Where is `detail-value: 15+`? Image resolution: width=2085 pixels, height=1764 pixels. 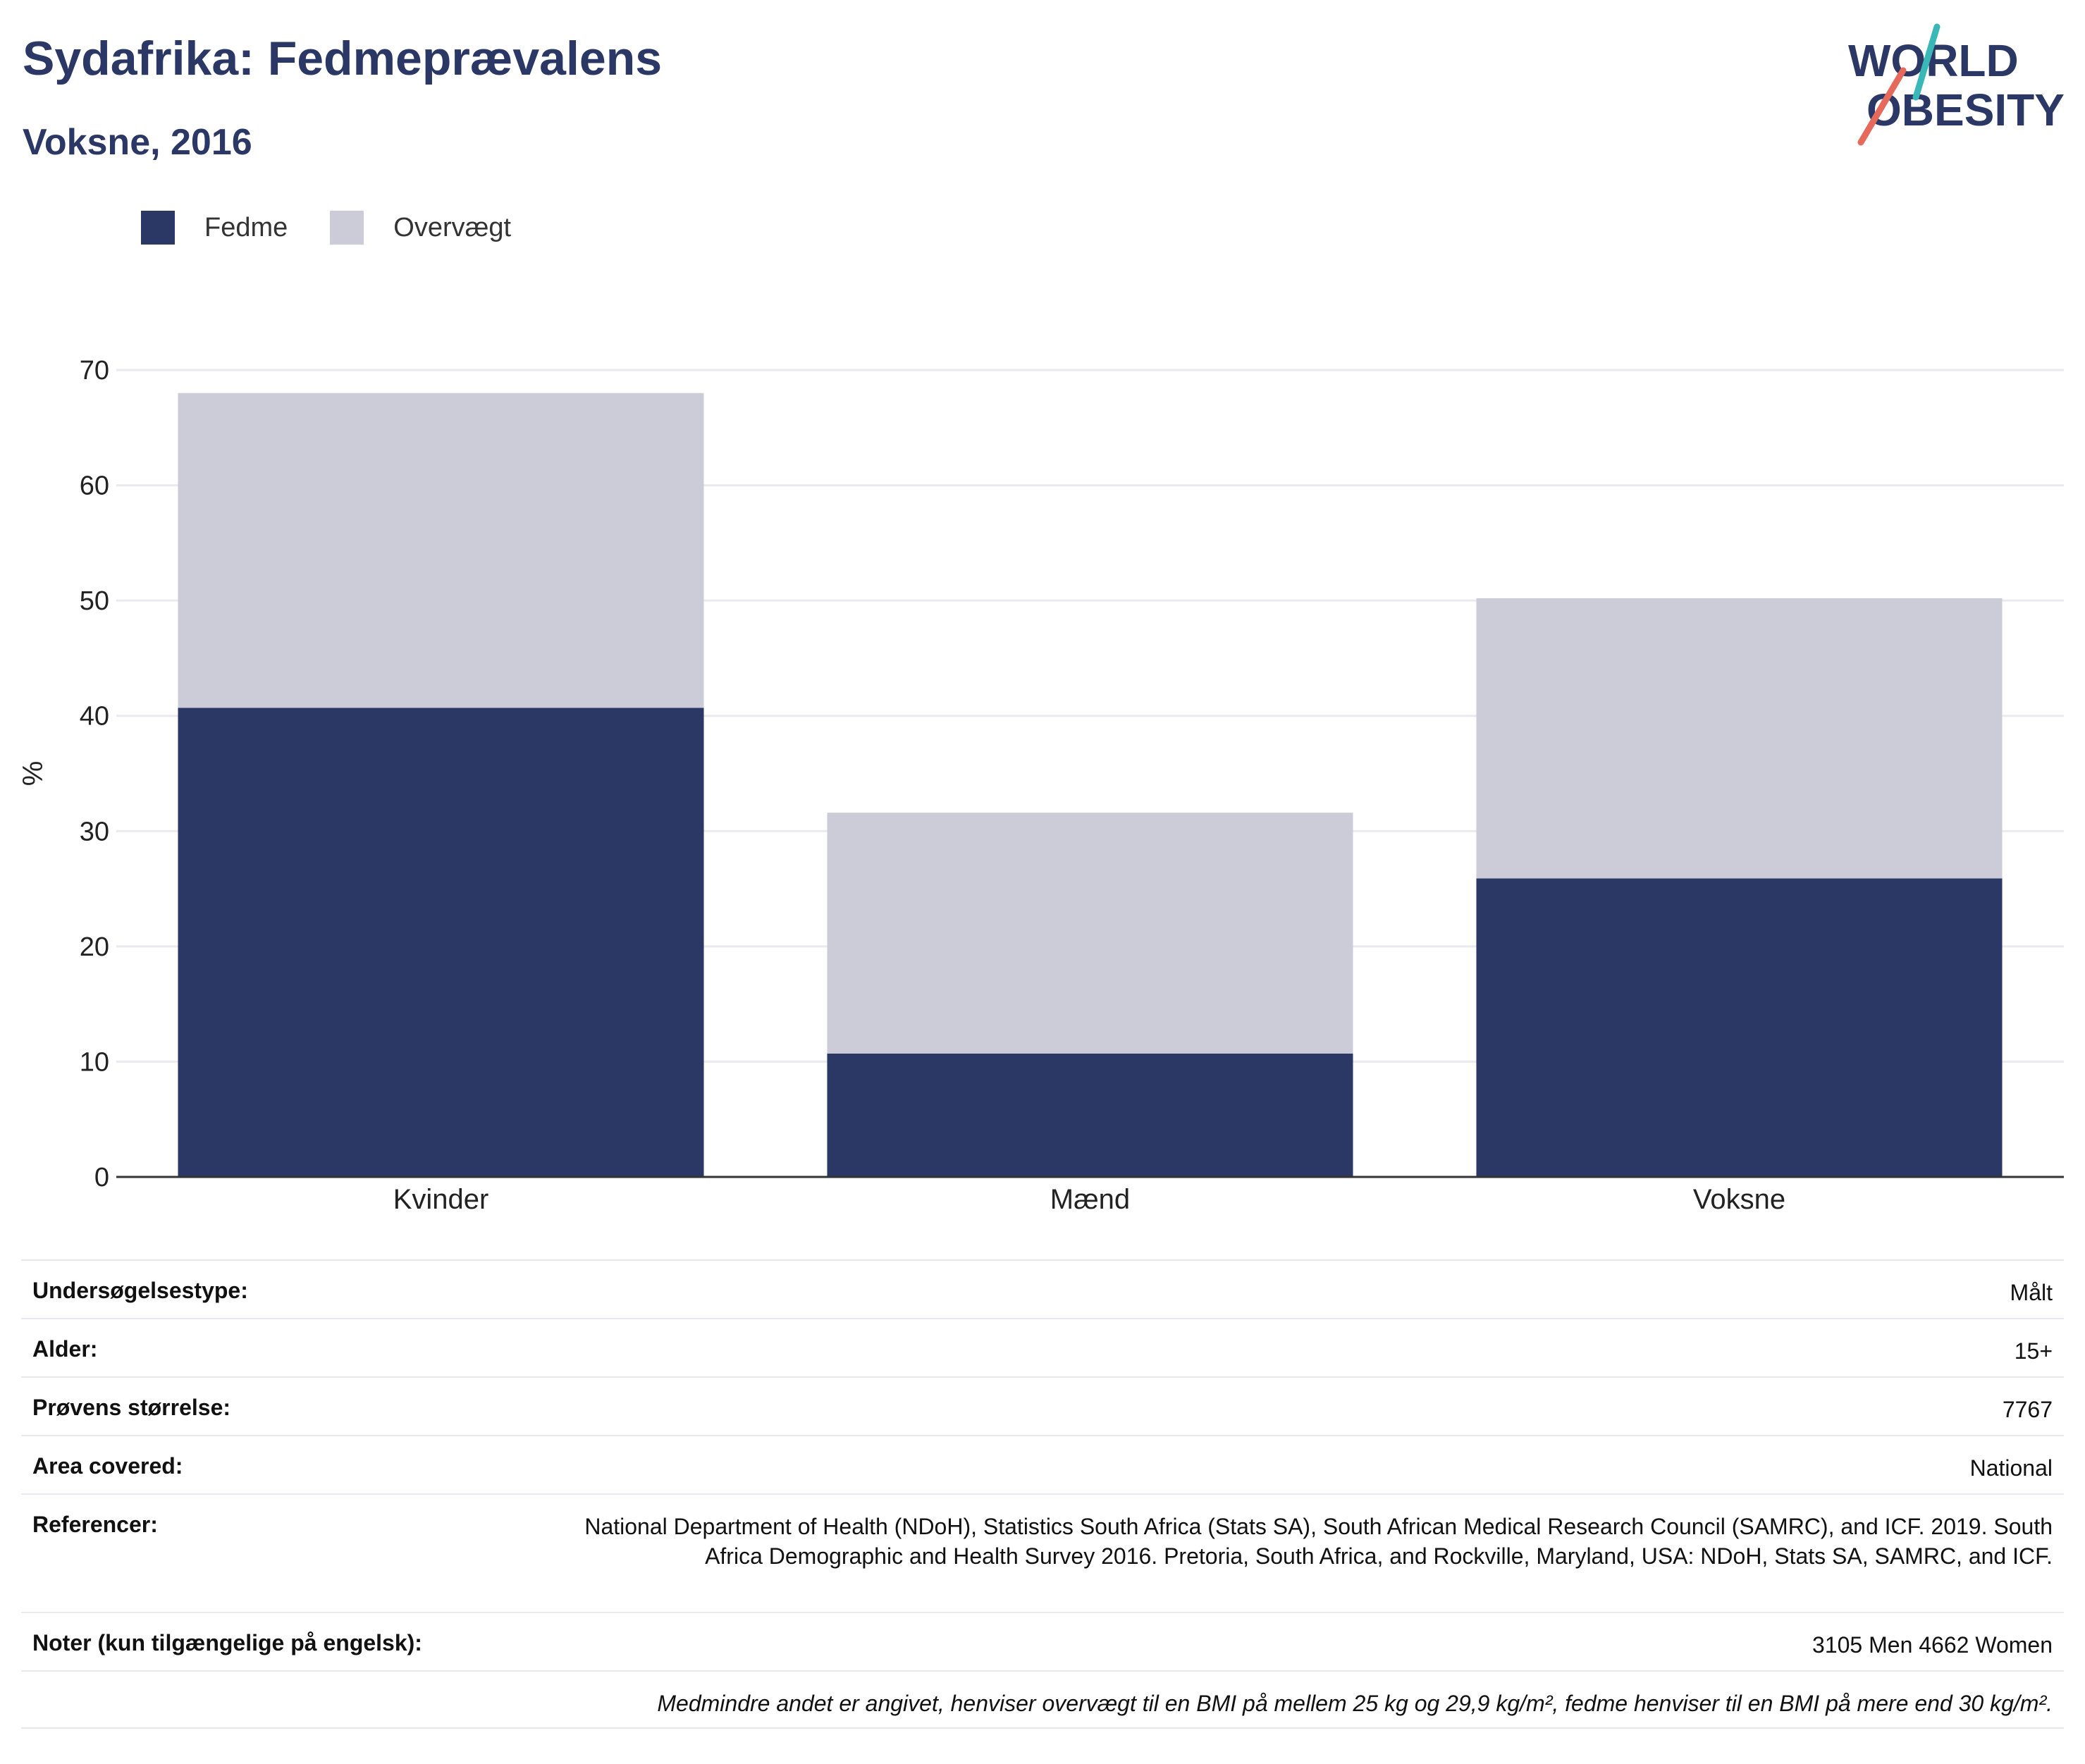 detail-value: 15+ is located at coordinates (2033, 1351).